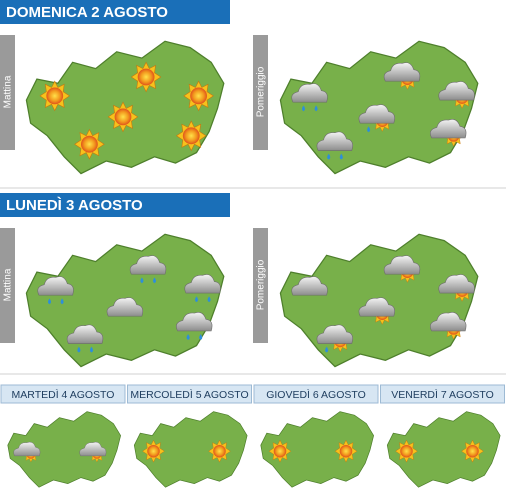 This screenshot has height=493, width=506. I want to click on day-title: LUNEDÌ 3 AGOSTO, so click(74, 205).